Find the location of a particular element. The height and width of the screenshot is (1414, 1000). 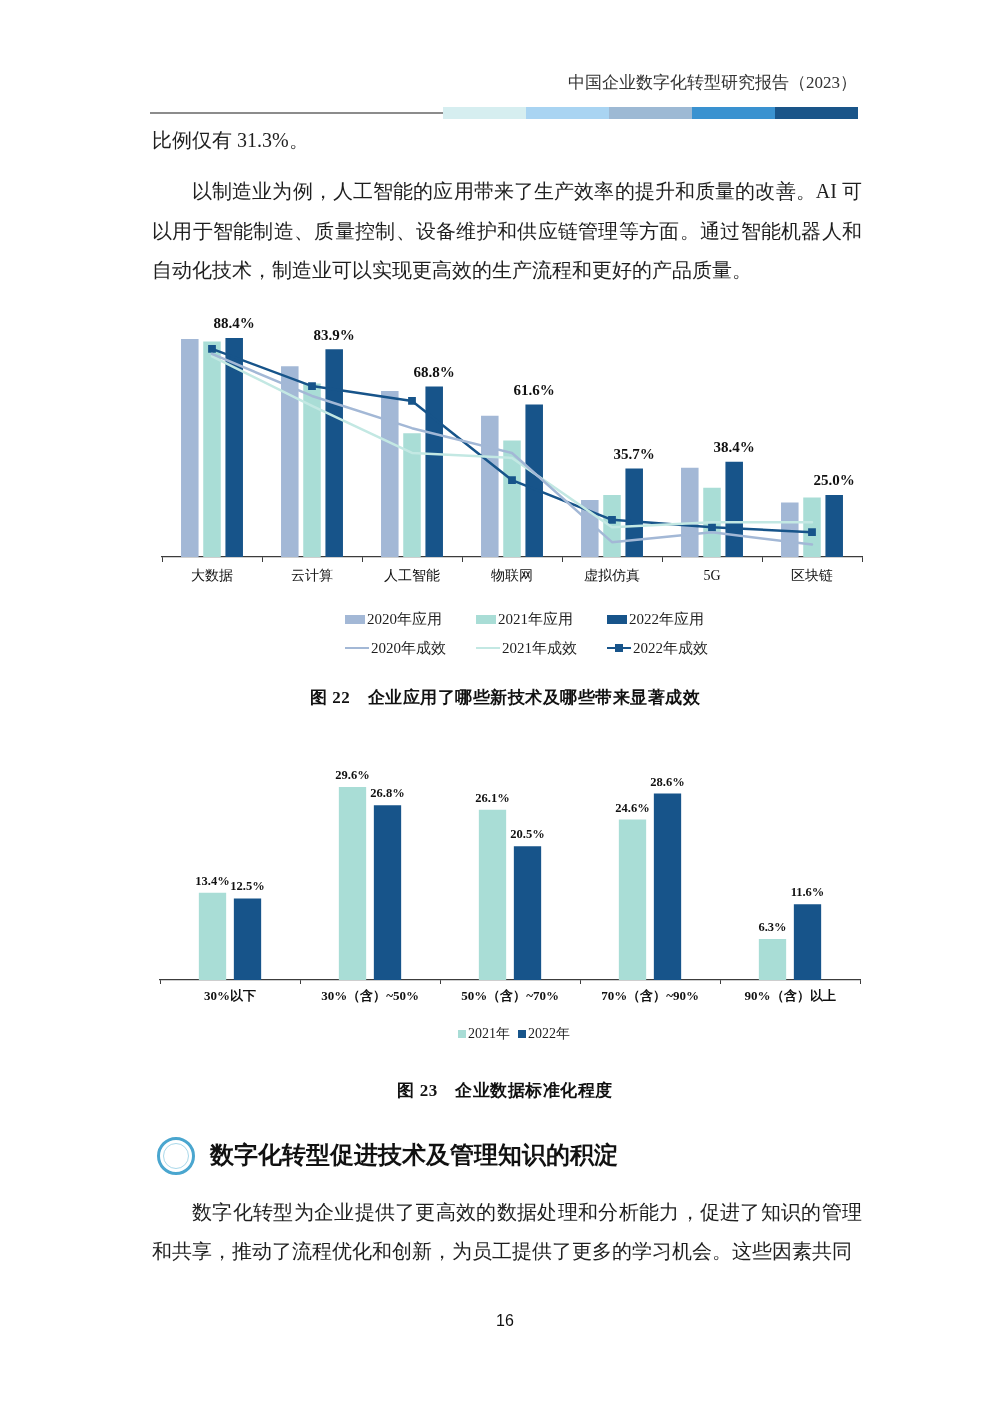

legend-label: 2021年应用 is located at coordinates (535, 619).